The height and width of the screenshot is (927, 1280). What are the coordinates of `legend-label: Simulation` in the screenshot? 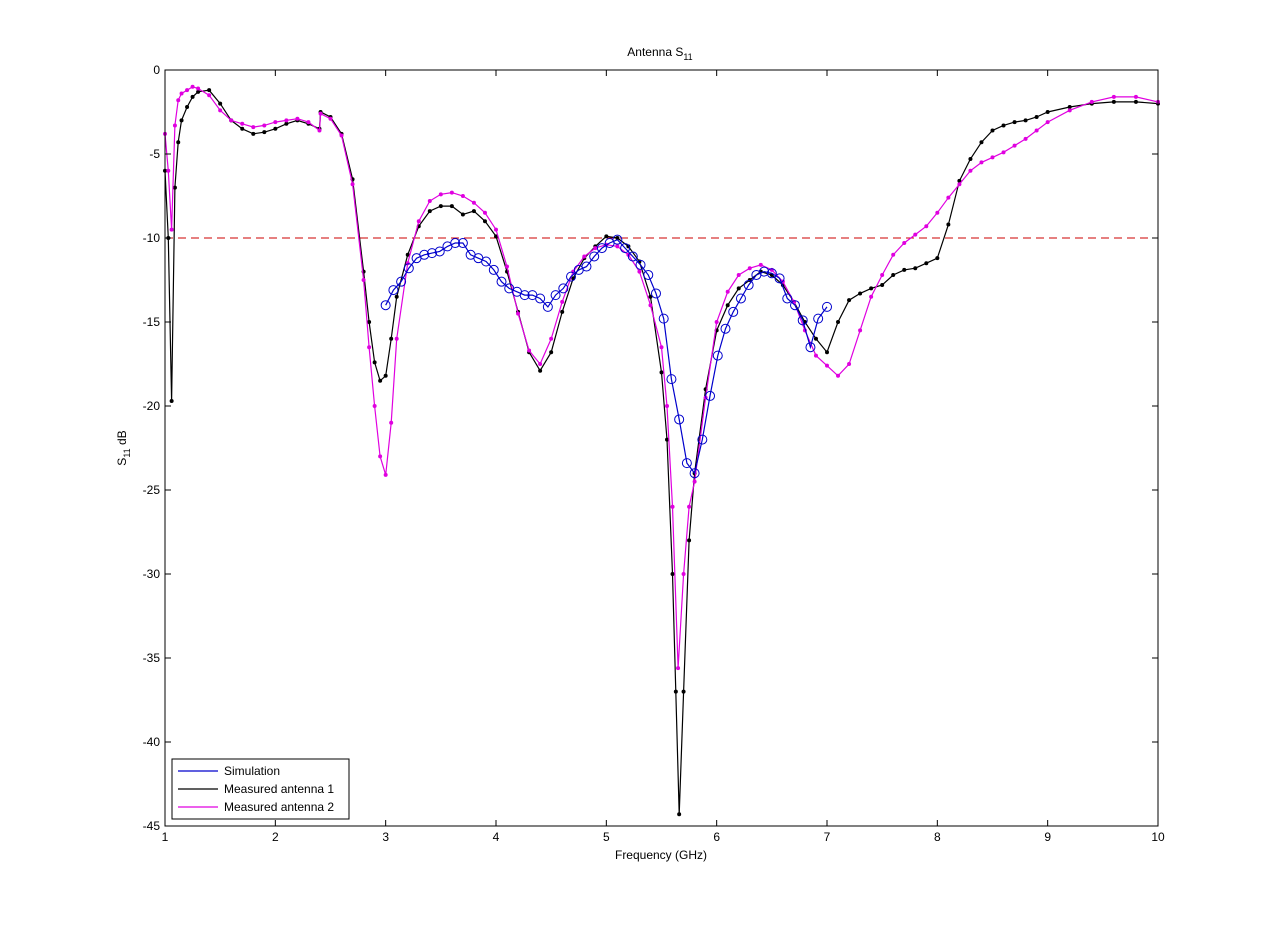 It's located at (252, 771).